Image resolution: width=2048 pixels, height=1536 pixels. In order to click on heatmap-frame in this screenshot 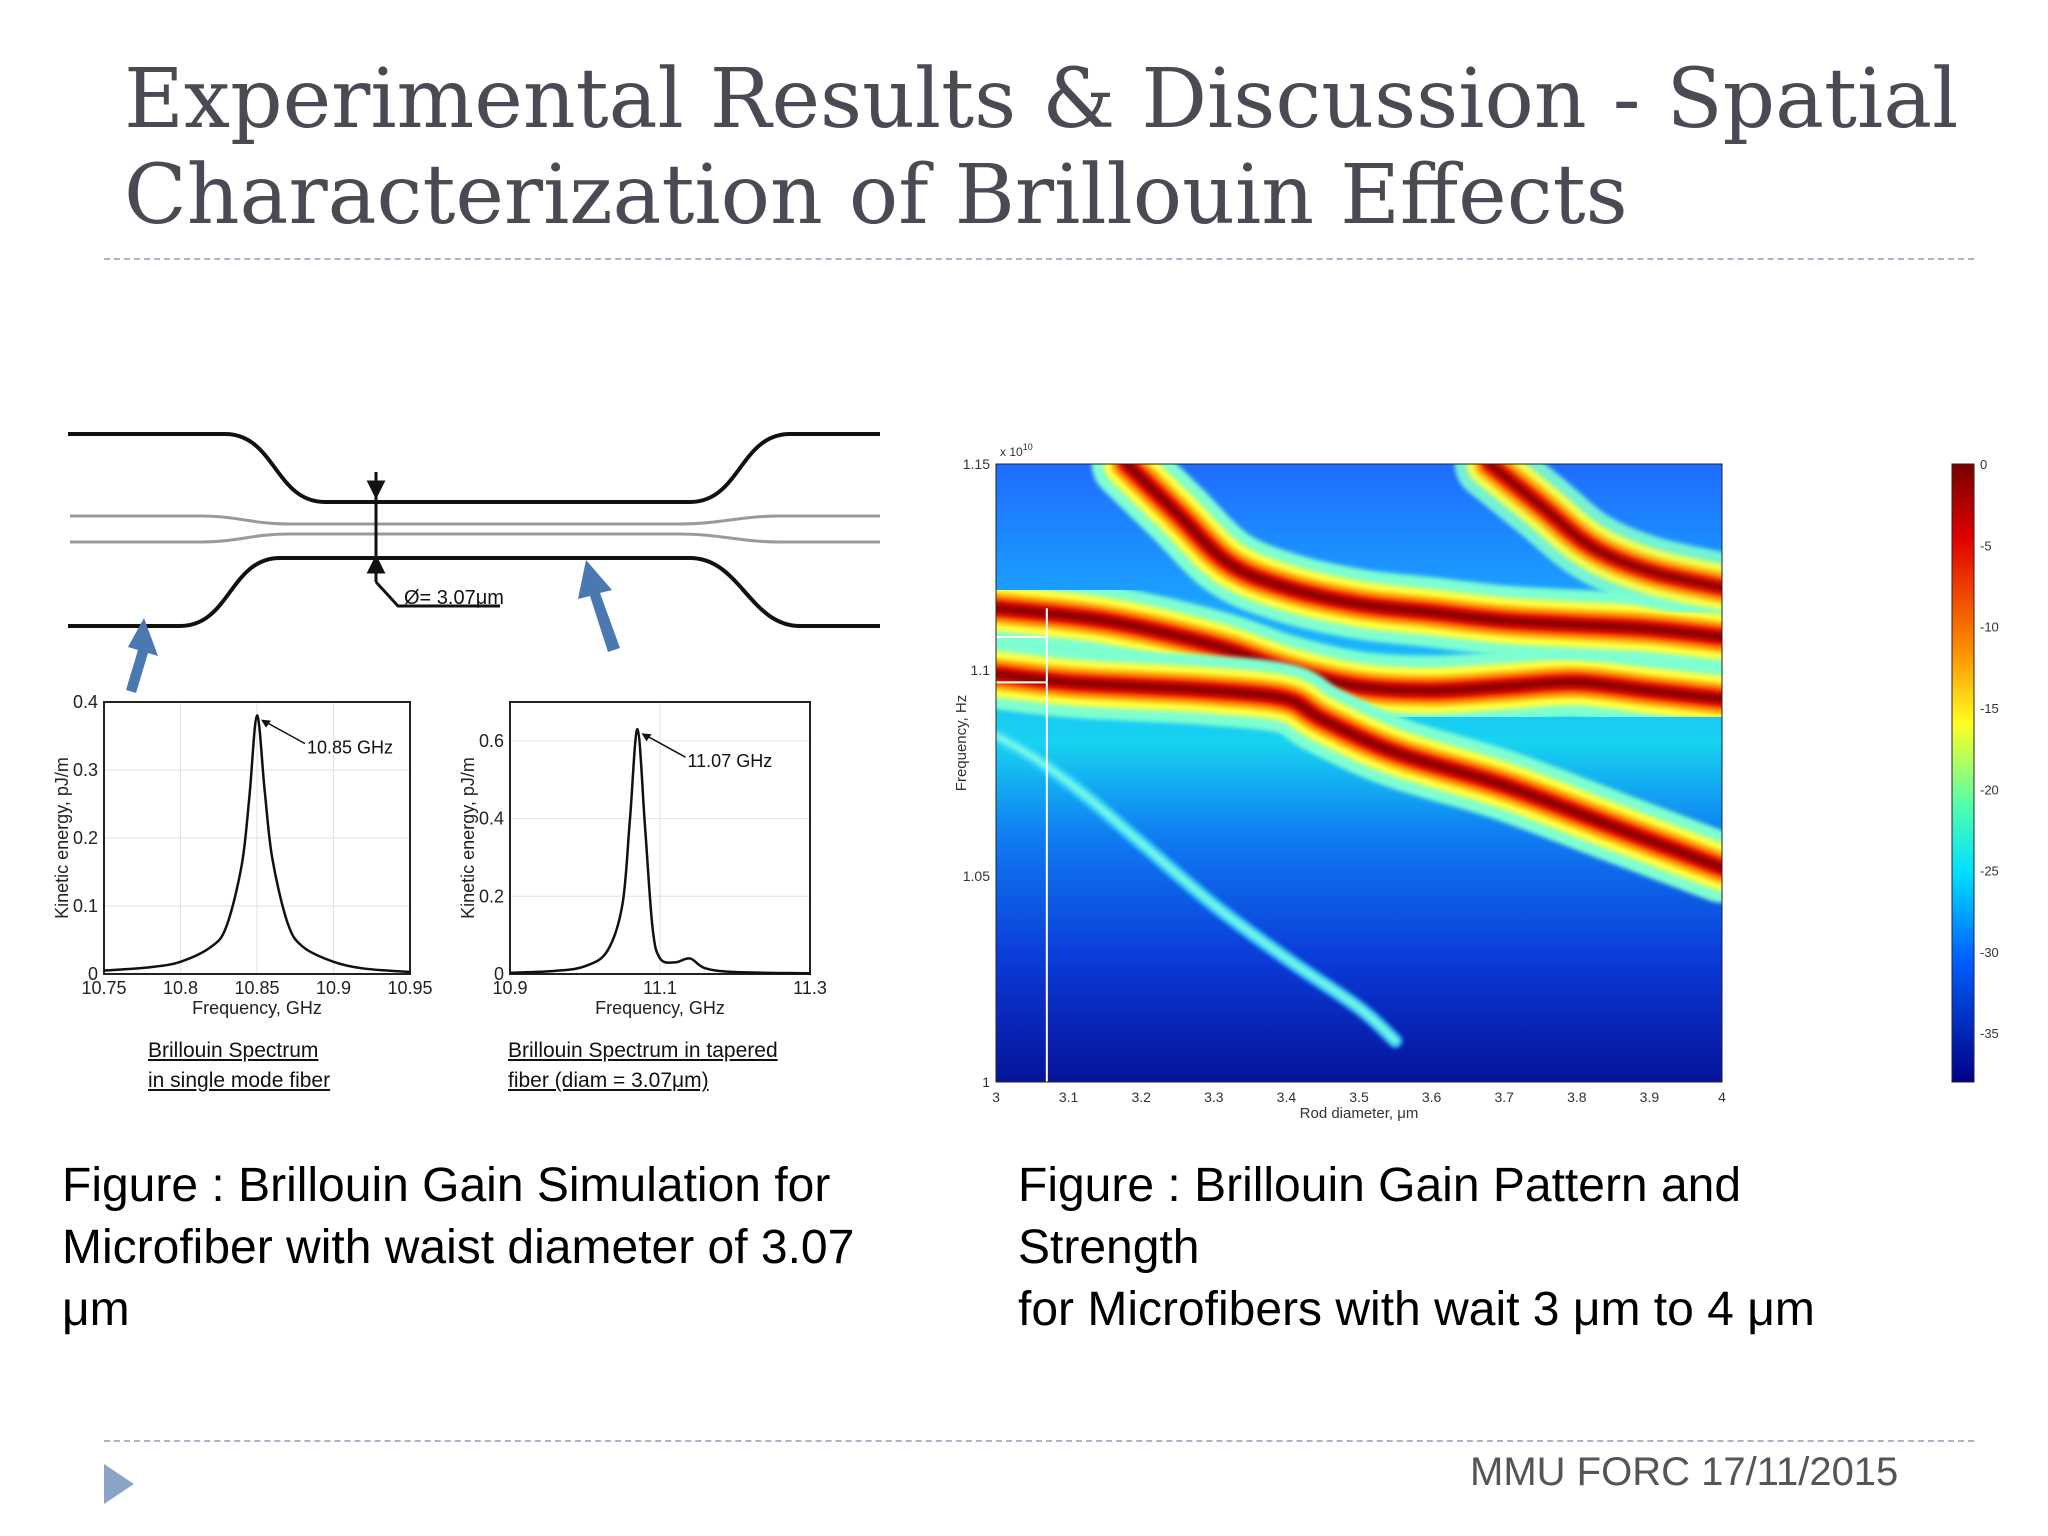, I will do `click(1359, 773)`.